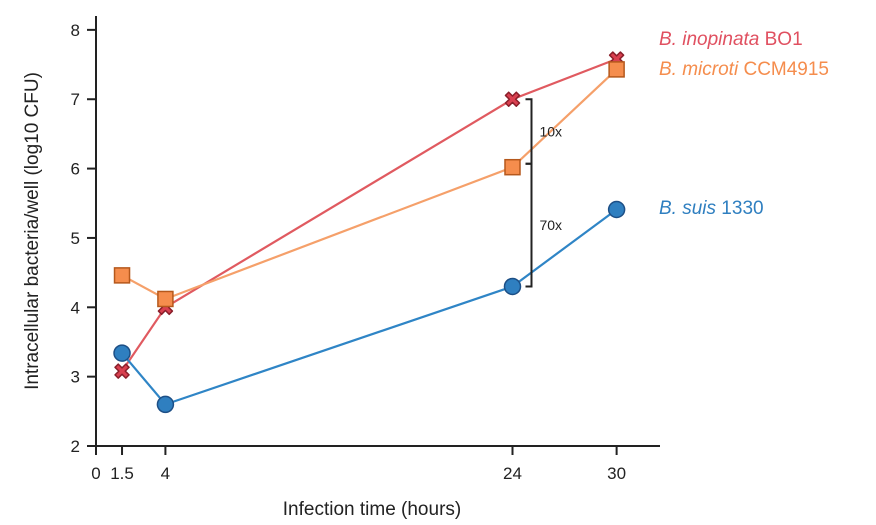 Image resolution: width=876 pixels, height=525 pixels. I want to click on x-axis-title: Infection time (hours), so click(372, 509).